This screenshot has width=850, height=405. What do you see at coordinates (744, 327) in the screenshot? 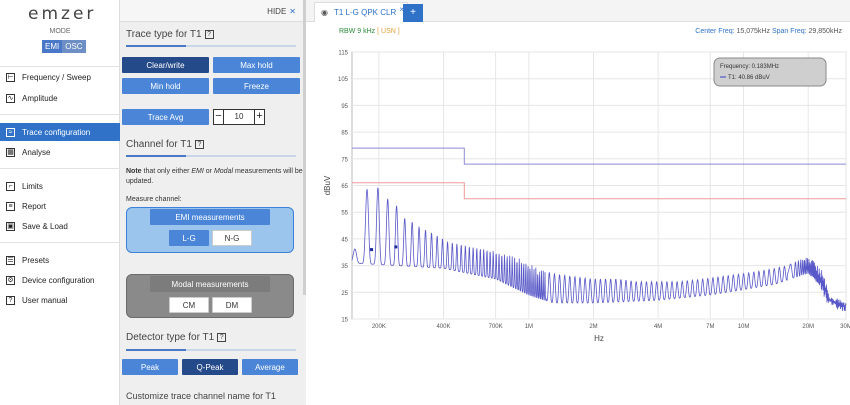
I see `x-tick-label: 10M` at bounding box center [744, 327].